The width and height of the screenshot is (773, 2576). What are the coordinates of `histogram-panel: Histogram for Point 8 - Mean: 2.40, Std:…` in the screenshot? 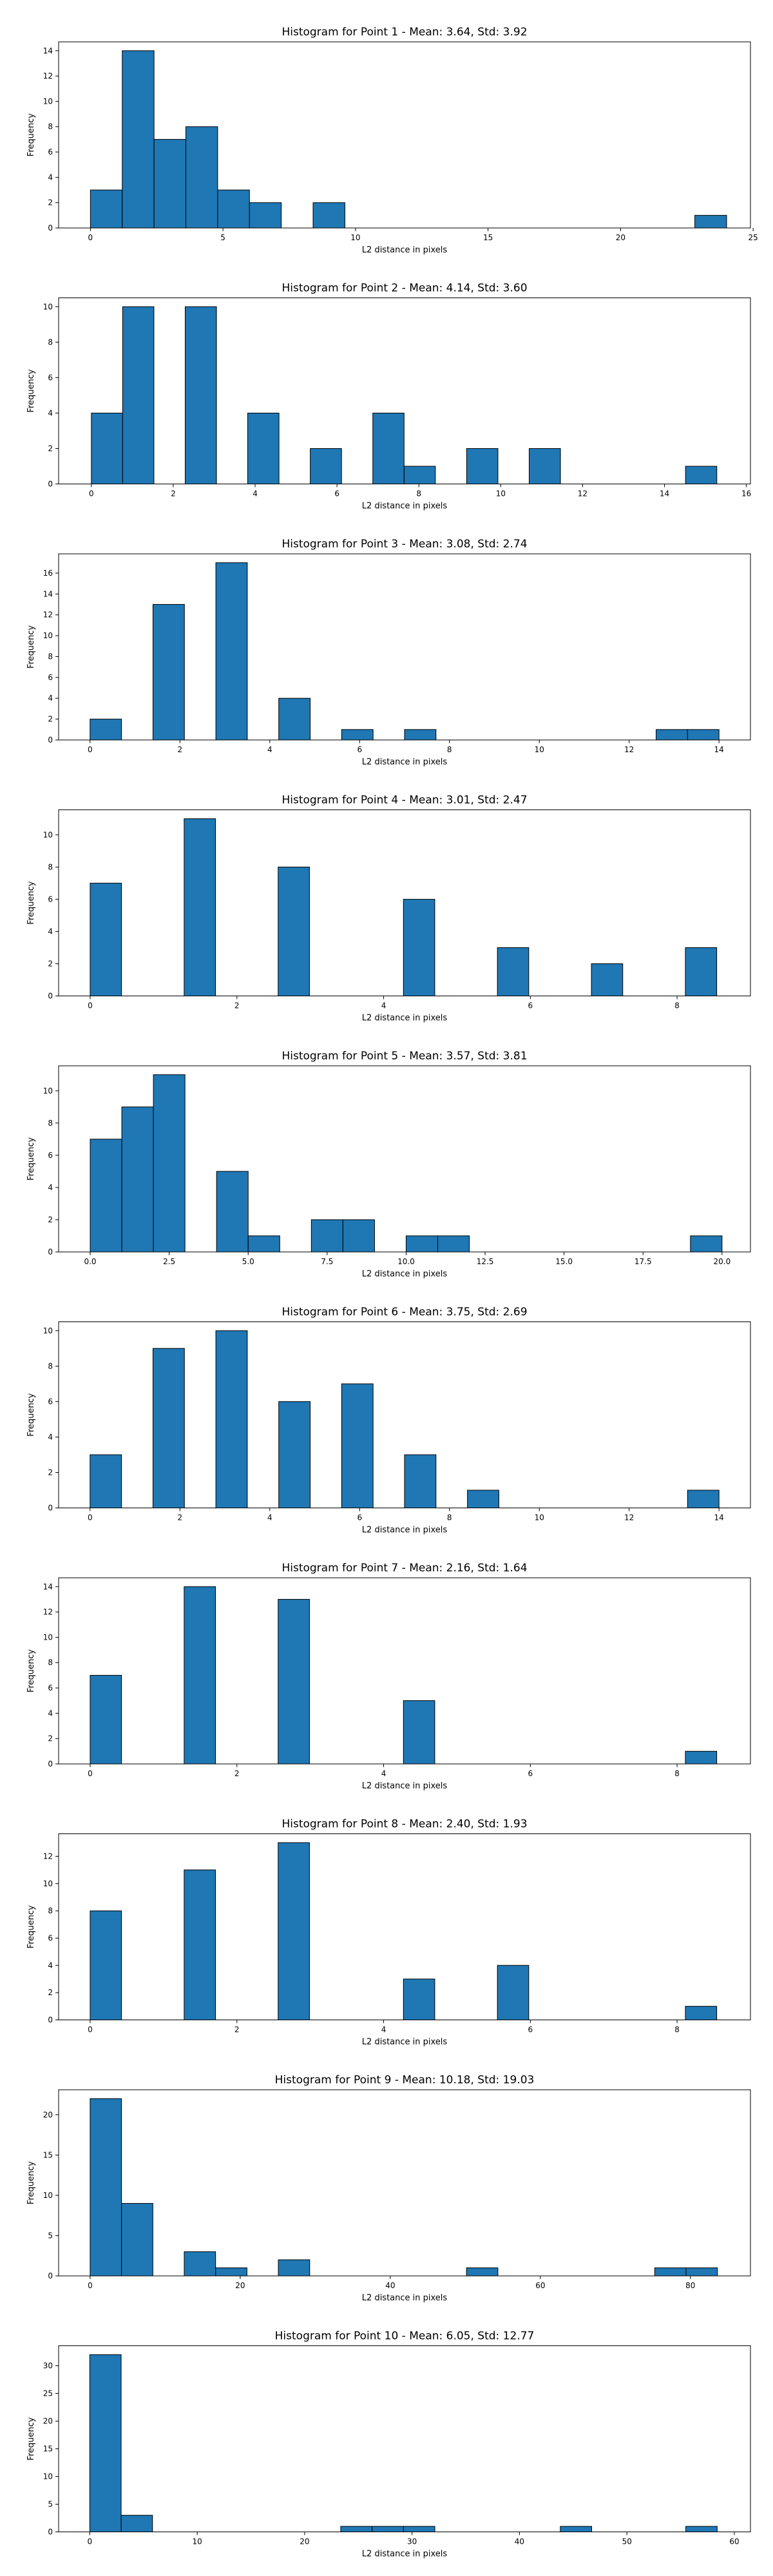 It's located at (388, 1933).